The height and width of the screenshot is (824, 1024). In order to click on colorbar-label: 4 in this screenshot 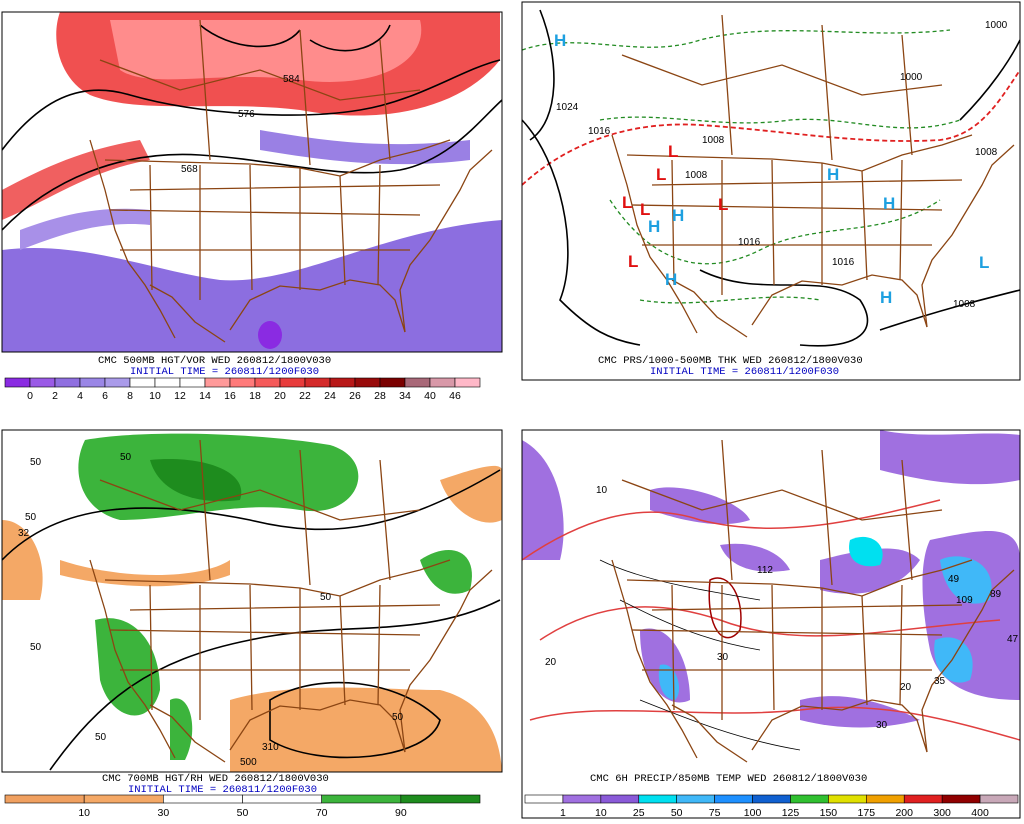, I will do `click(80, 396)`.